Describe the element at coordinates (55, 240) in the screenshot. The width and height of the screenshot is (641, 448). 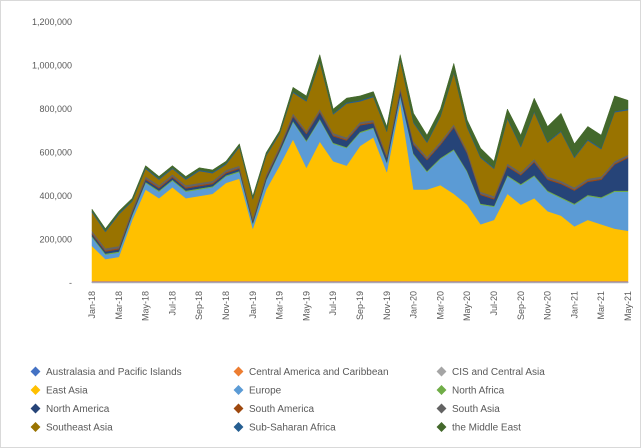
I see `y-tick-label: 200,000` at that location.